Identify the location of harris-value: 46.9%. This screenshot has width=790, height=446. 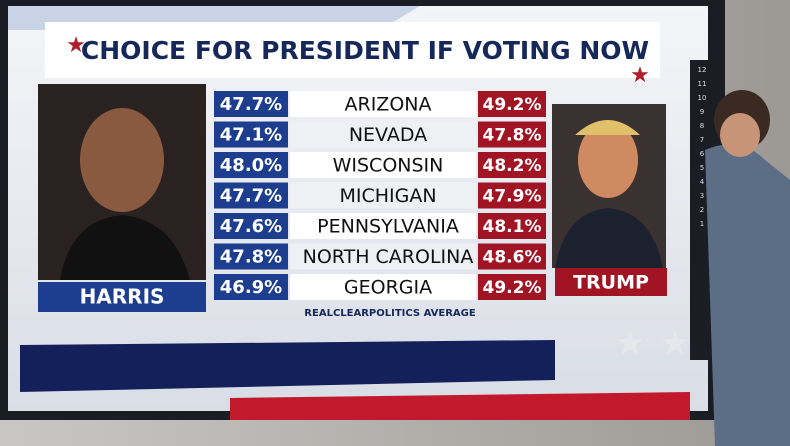
(251, 287).